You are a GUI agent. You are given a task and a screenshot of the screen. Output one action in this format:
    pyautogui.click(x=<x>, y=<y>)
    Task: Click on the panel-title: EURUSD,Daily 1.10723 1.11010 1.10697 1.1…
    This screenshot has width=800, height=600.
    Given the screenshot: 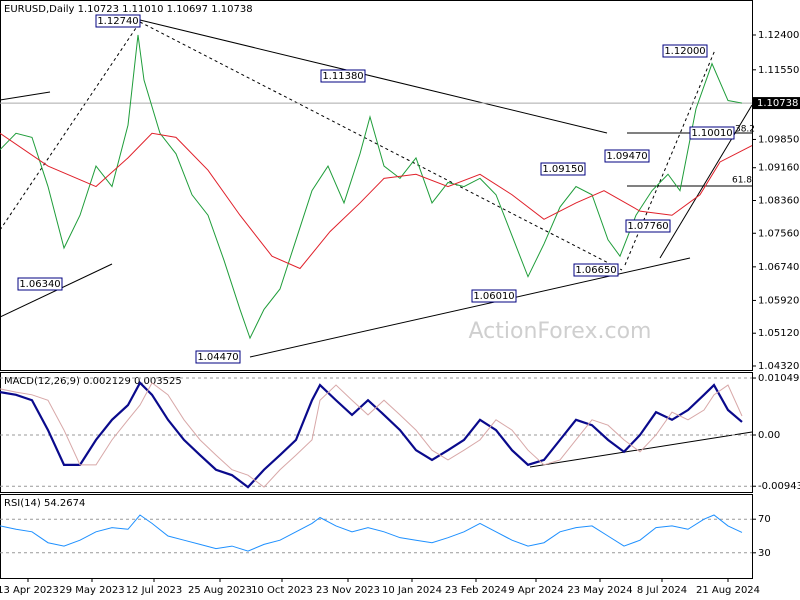 What is the action you would take?
    pyautogui.click(x=128, y=9)
    